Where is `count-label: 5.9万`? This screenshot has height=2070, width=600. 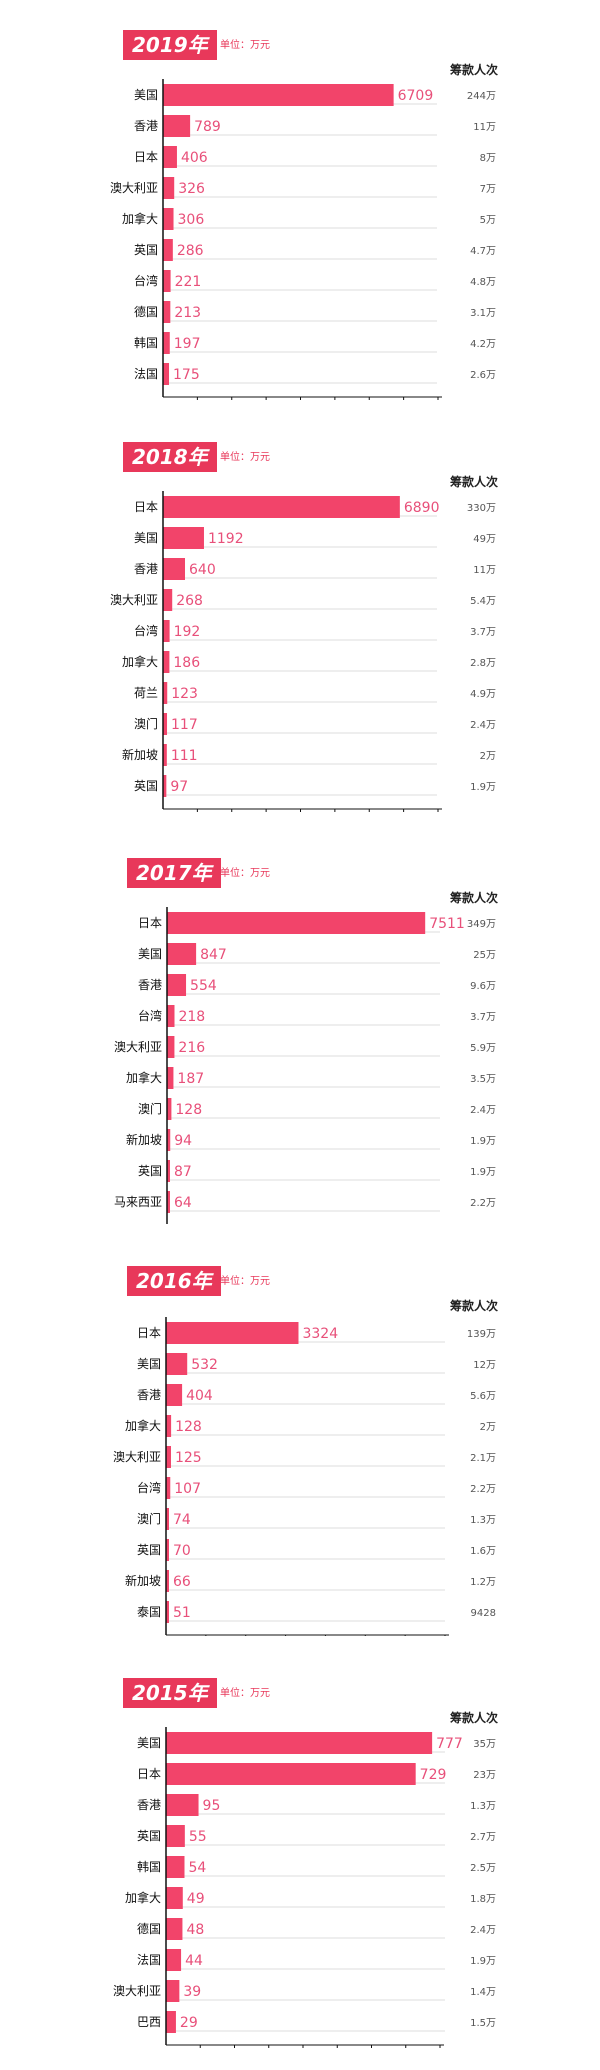
count-label: 5.9万 is located at coordinates (483, 1048).